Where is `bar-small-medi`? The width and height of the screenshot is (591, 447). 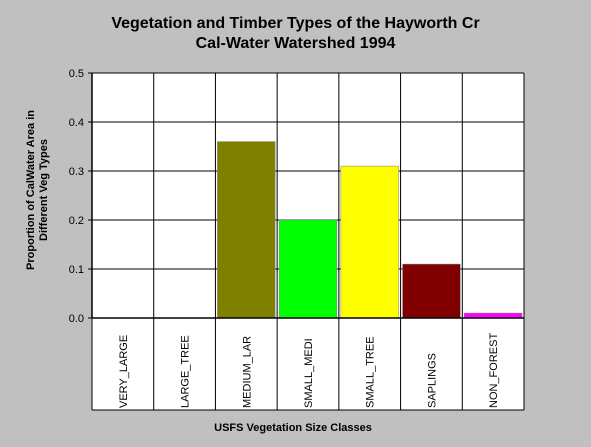
bar-small-medi is located at coordinates (308, 269).